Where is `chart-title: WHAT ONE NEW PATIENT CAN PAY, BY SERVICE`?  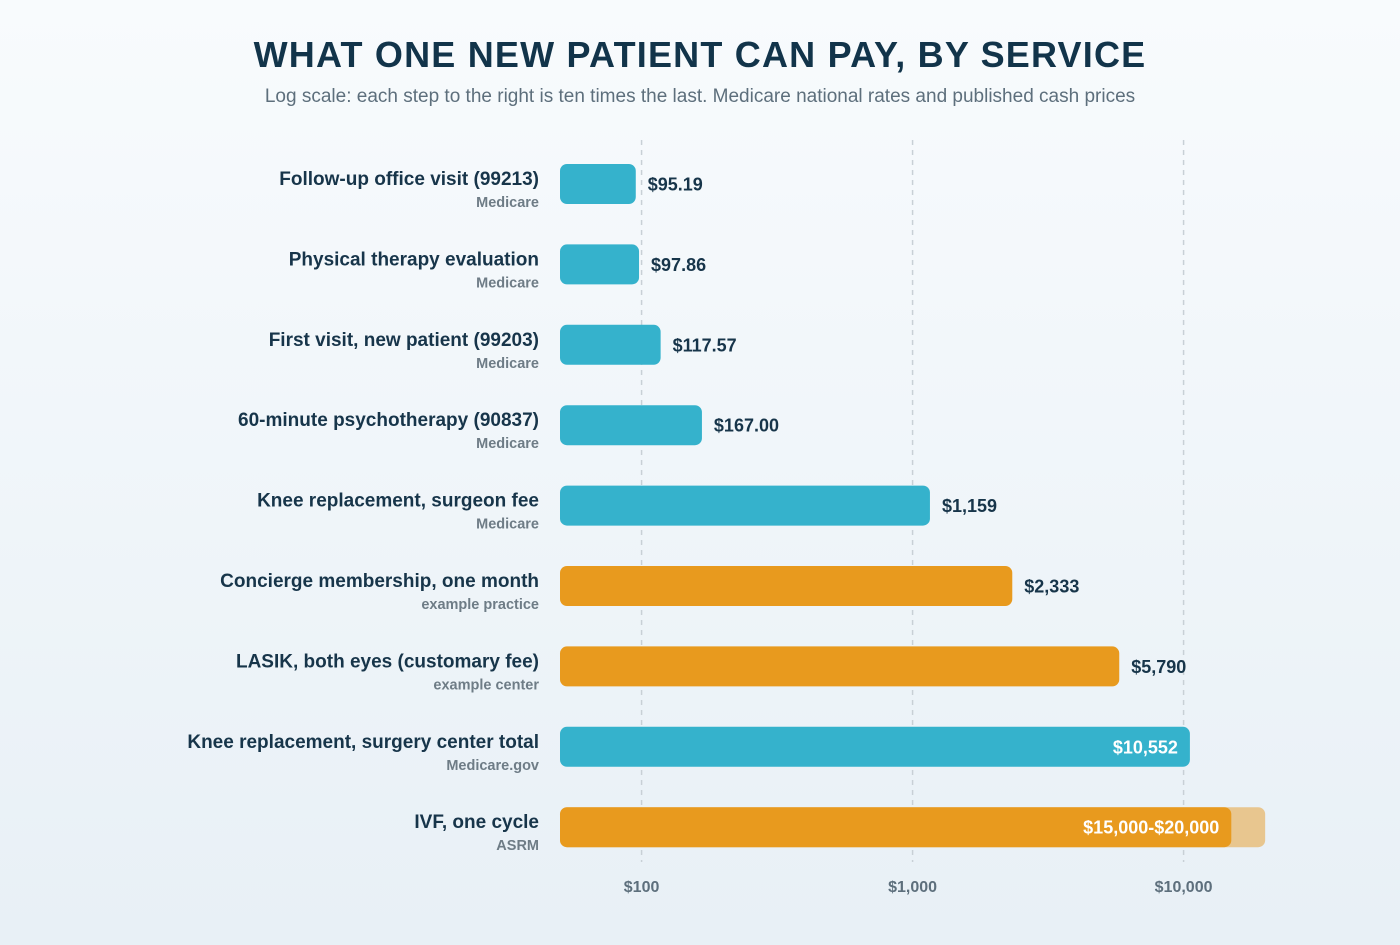 chart-title: WHAT ONE NEW PATIENT CAN PAY, BY SERVICE is located at coordinates (700, 54).